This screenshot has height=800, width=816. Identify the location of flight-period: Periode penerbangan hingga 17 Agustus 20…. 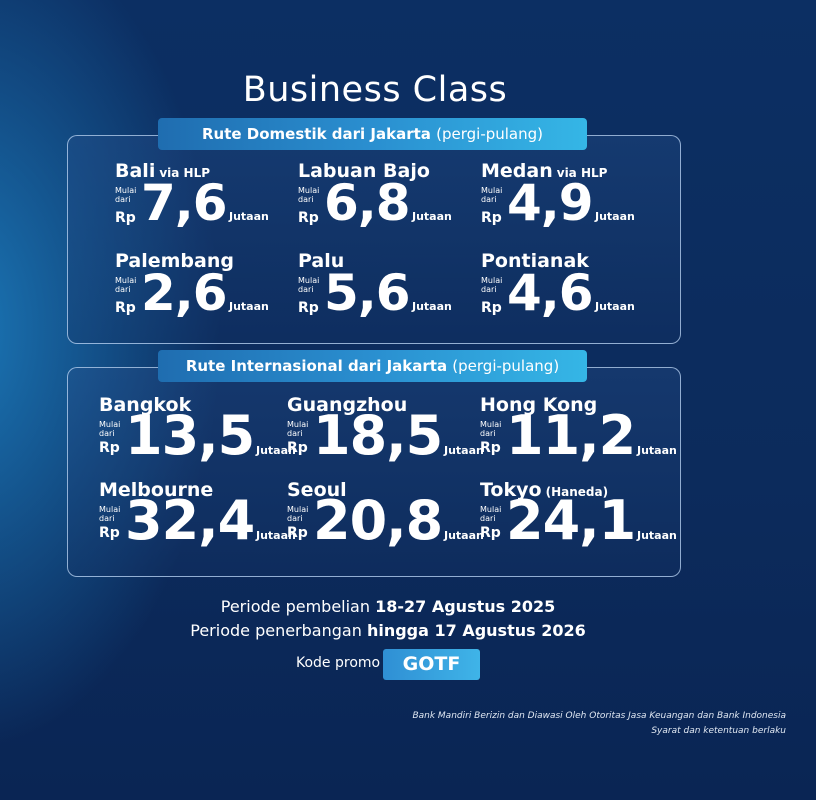
(388, 630).